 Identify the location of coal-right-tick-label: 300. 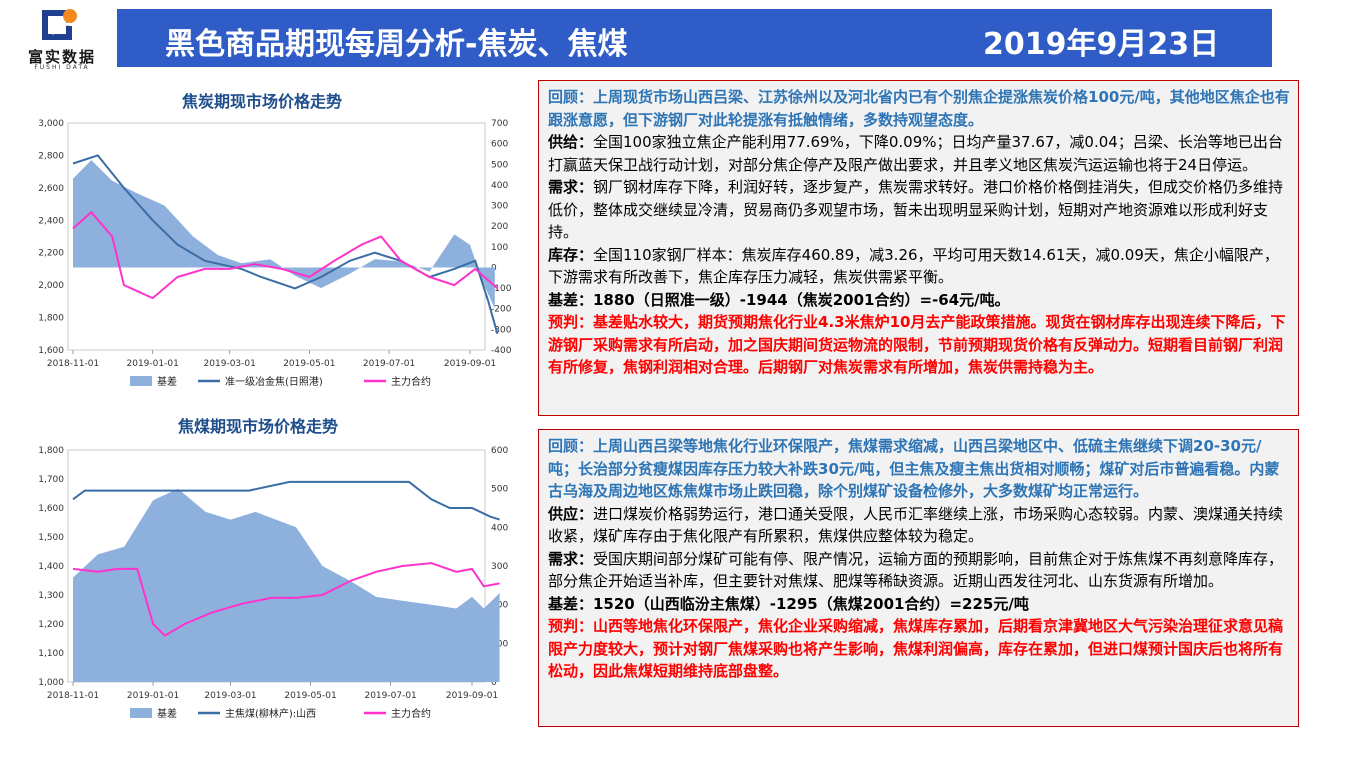
(499, 567).